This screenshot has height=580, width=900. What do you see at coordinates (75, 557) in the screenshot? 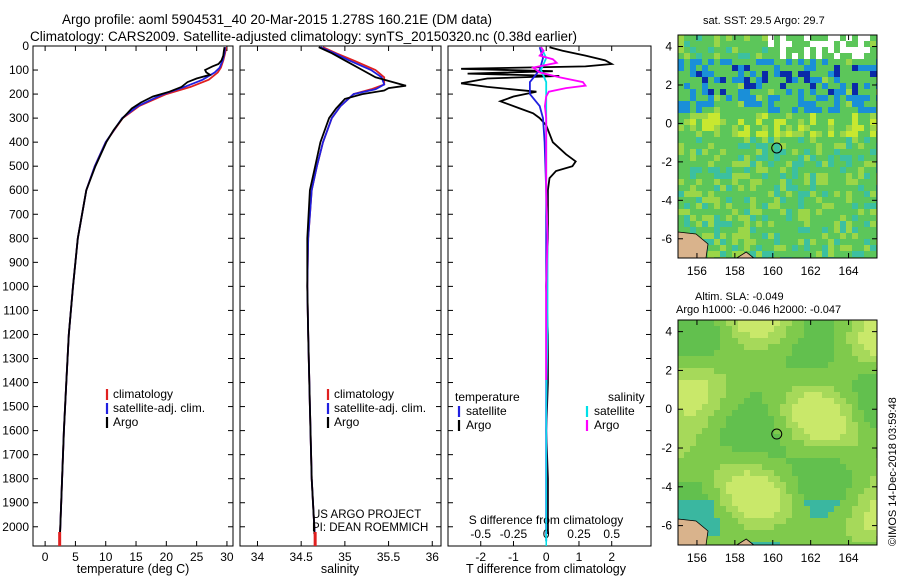
I see `temperature-xtick-label: 5` at bounding box center [75, 557].